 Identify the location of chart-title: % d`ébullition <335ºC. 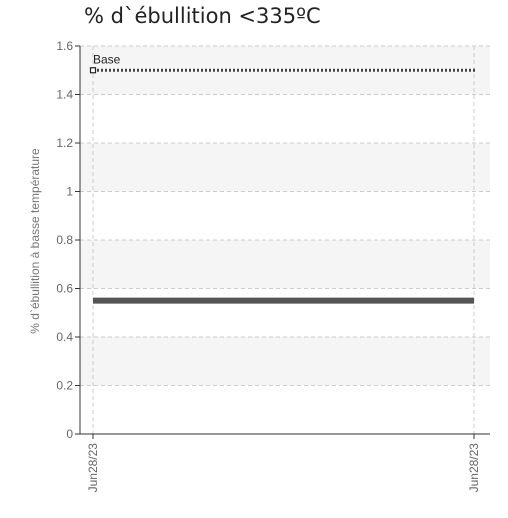
(202, 16).